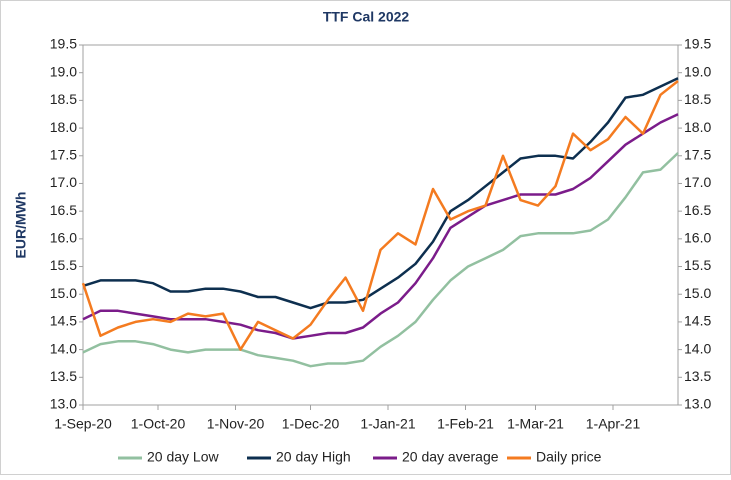 Image resolution: width=731 pixels, height=480 pixels. What do you see at coordinates (535, 424) in the screenshot?
I see `x-tick-label: 1-Mar-21` at bounding box center [535, 424].